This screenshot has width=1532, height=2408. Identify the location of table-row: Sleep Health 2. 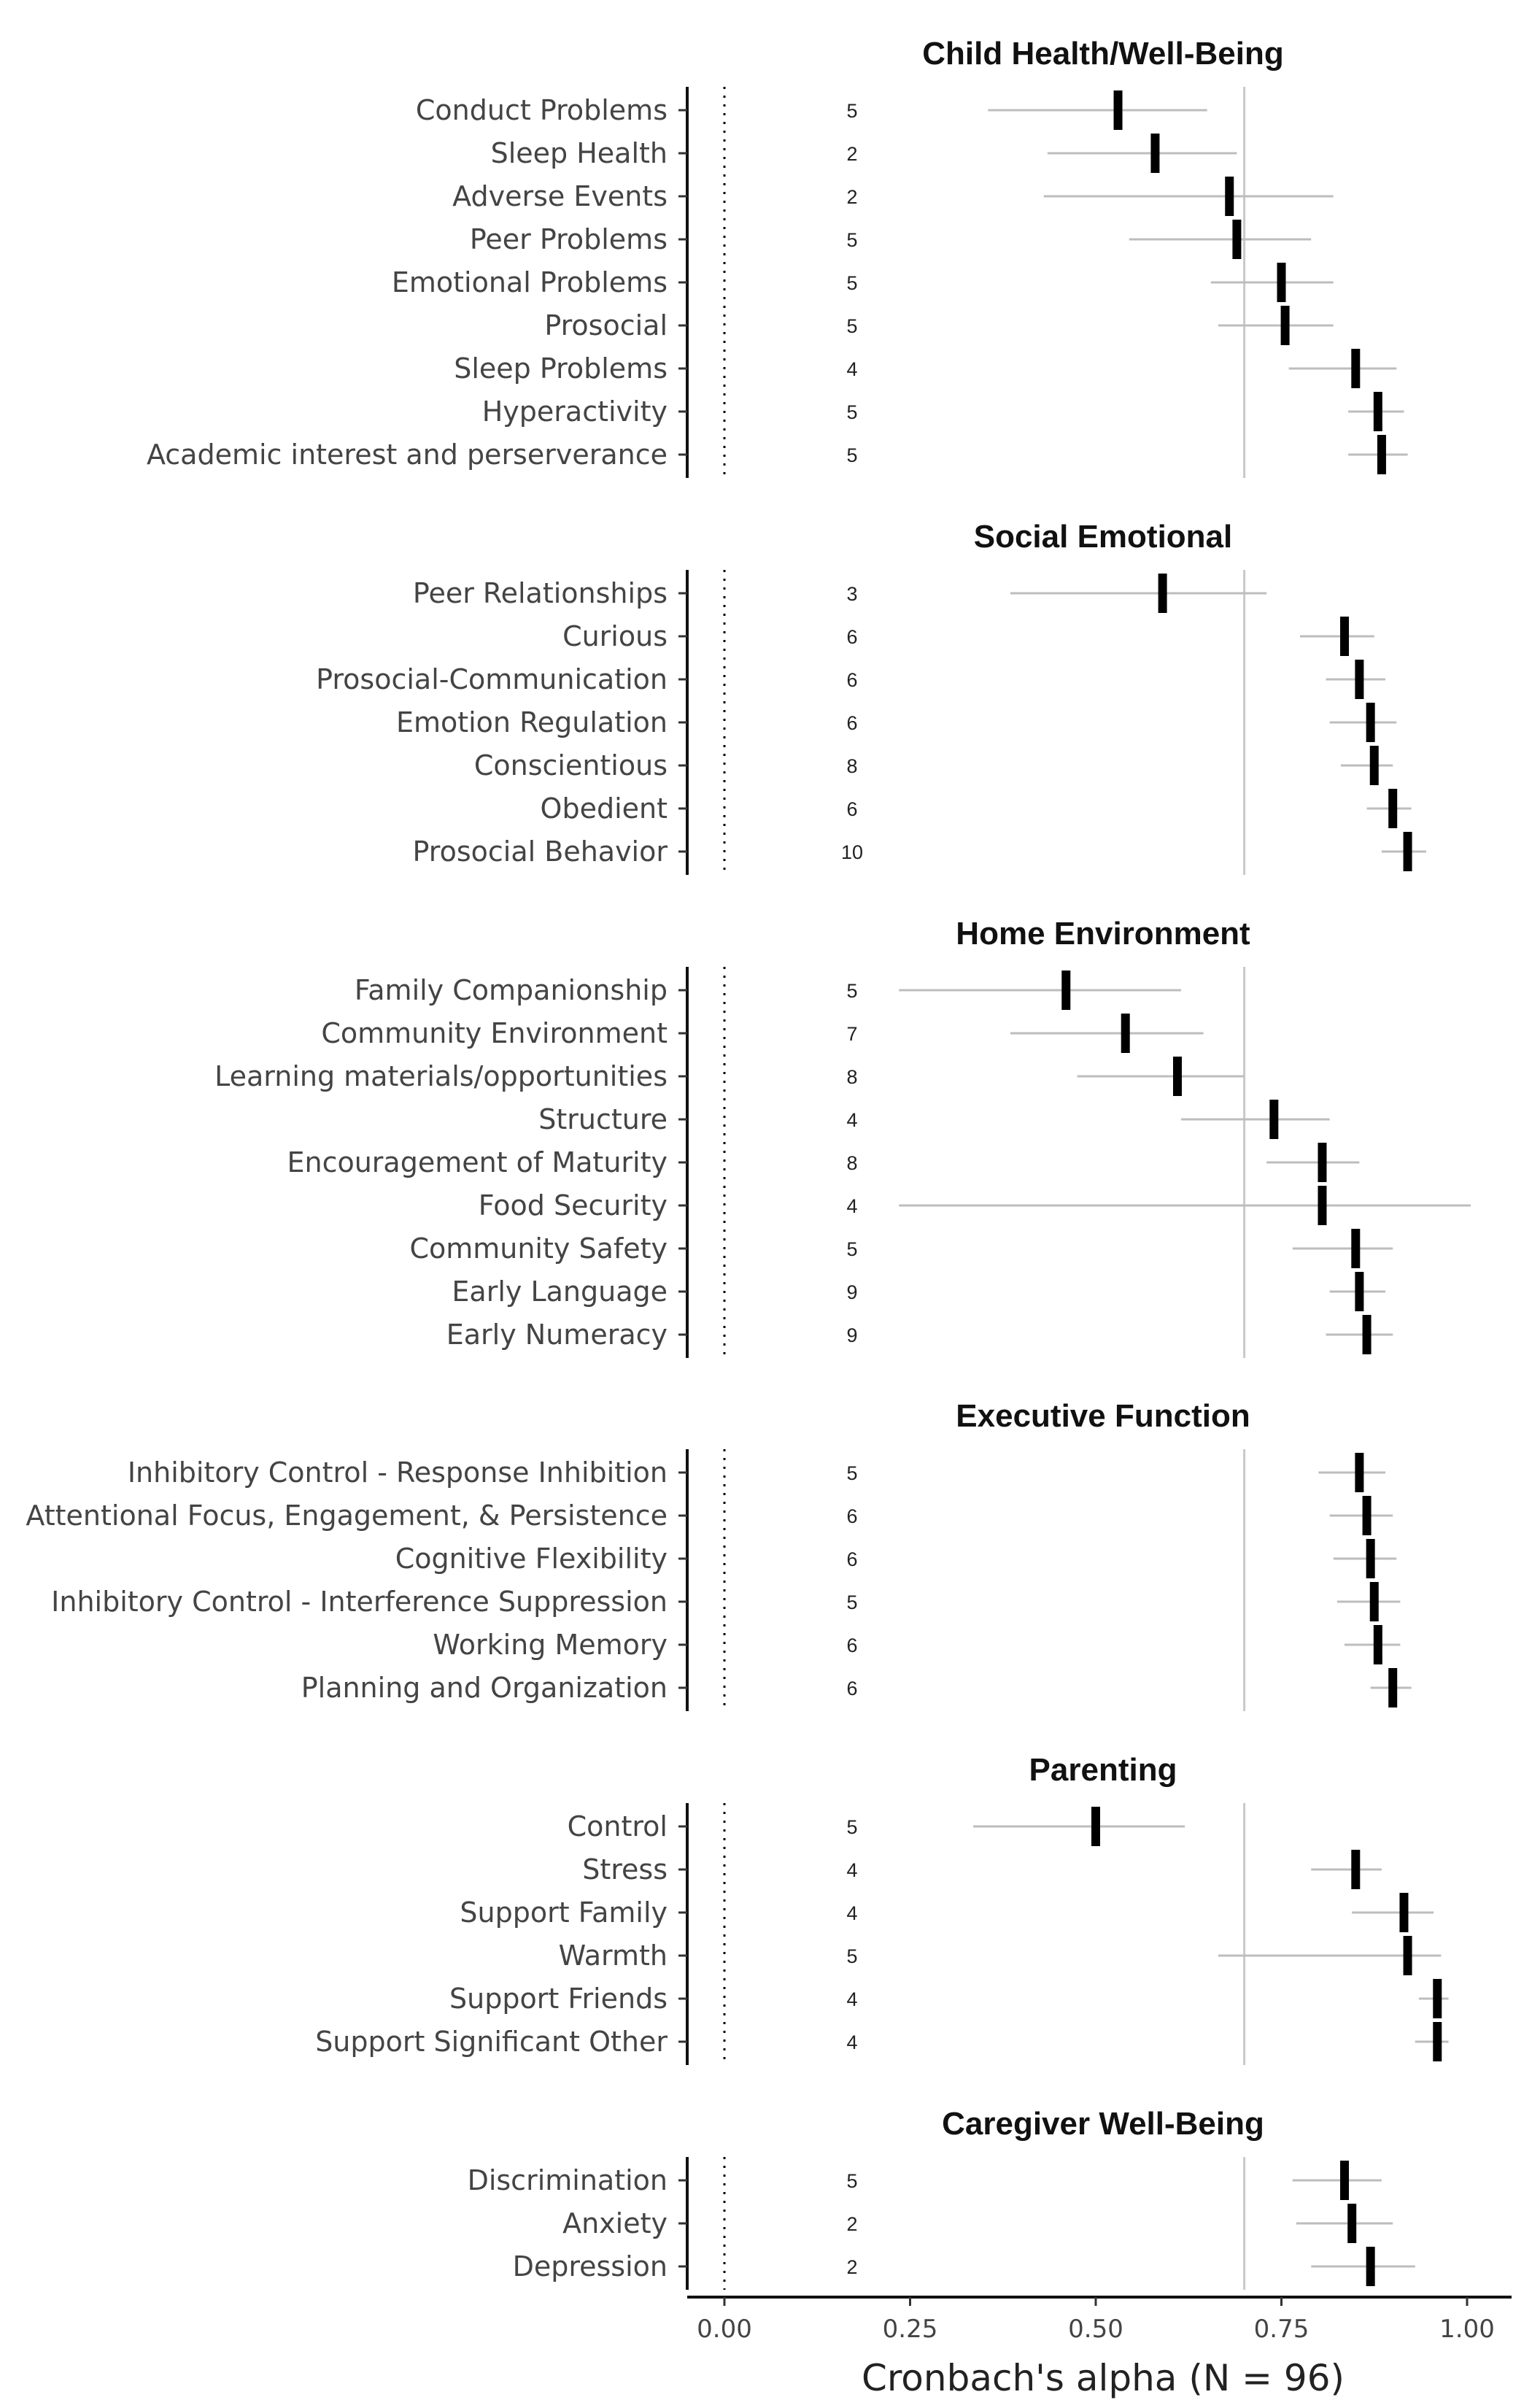
(864, 153).